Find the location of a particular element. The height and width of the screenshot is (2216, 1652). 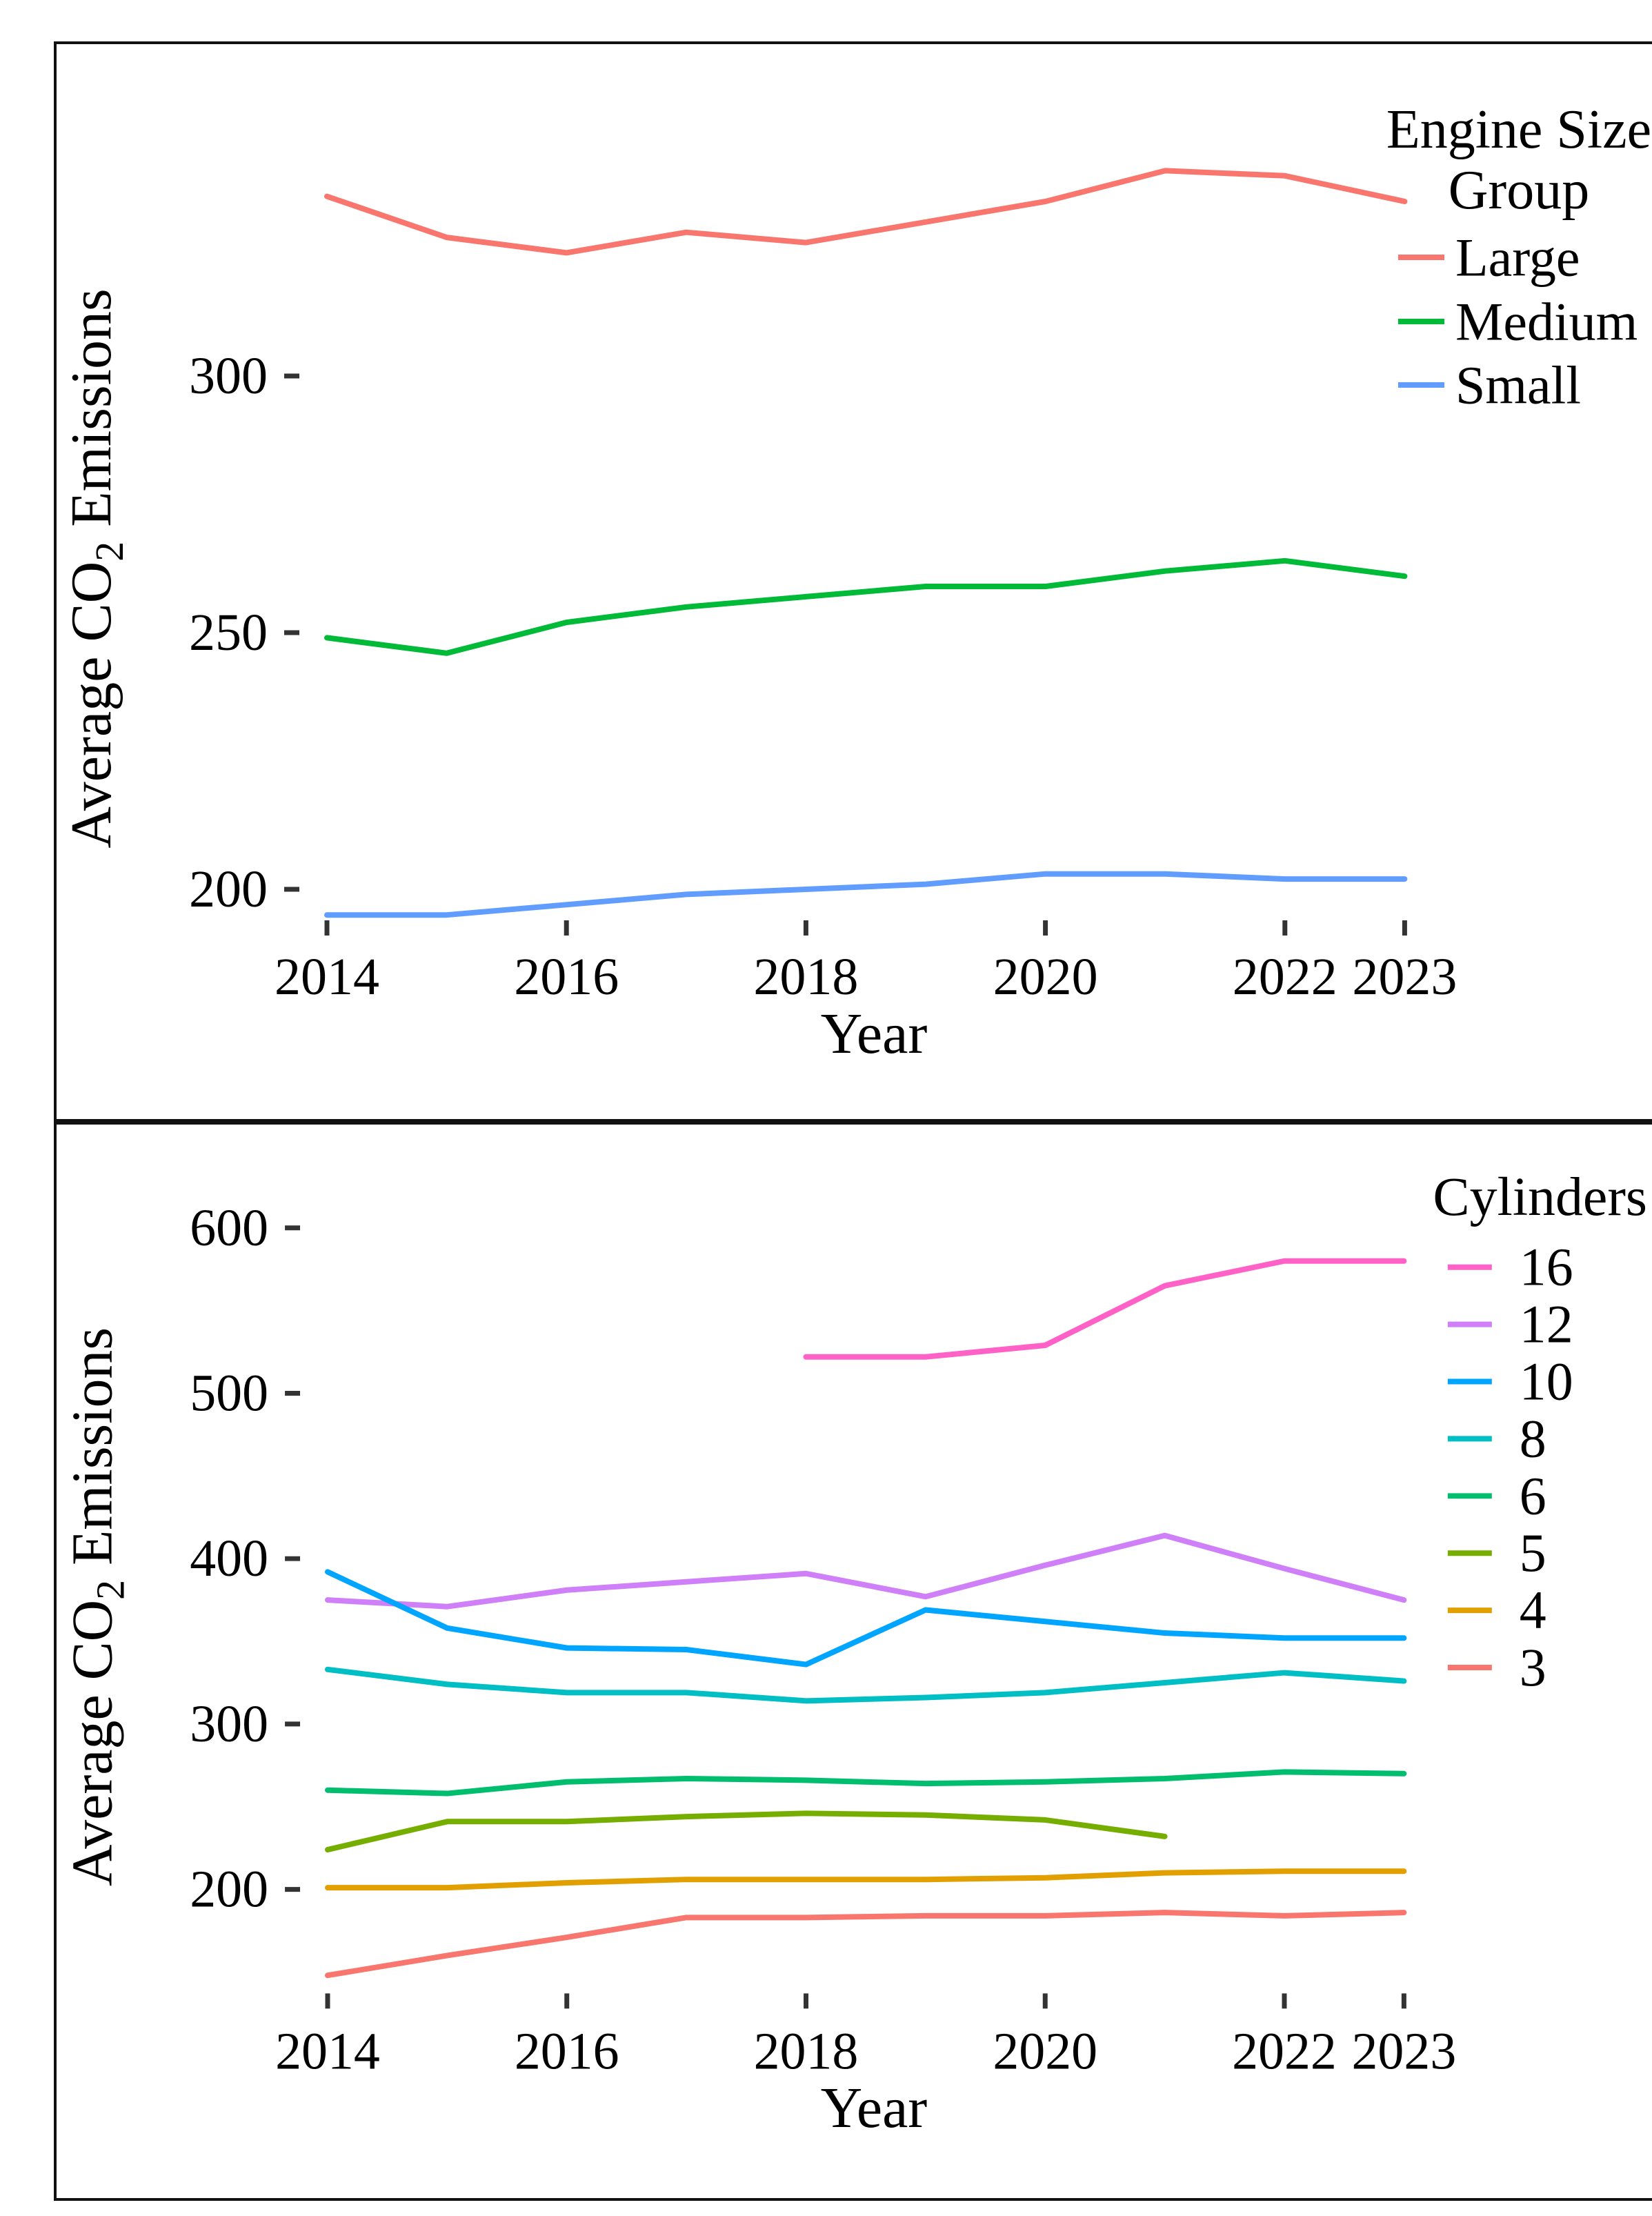

legend-label-12: 12 is located at coordinates (1546, 1324).